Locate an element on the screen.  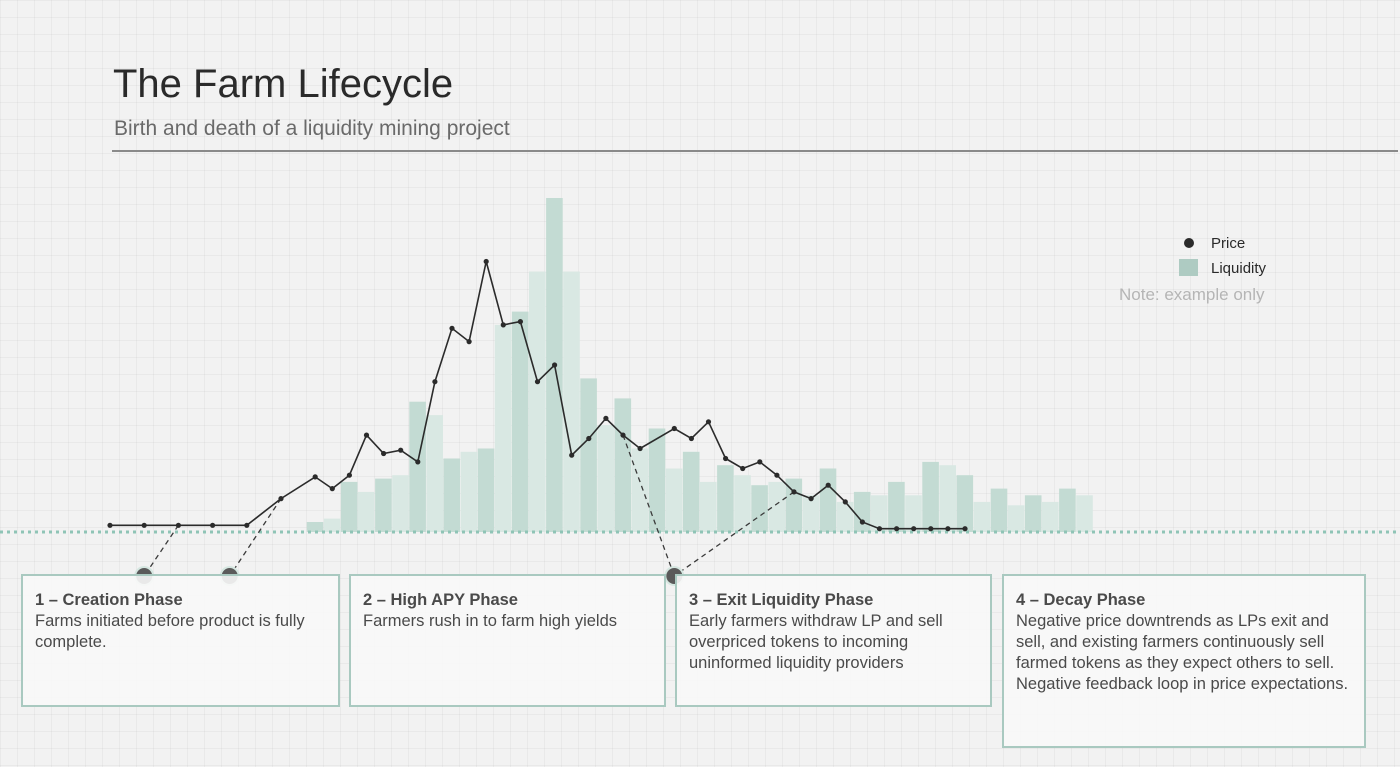
phase-connectors is located at coordinates (469, 505).